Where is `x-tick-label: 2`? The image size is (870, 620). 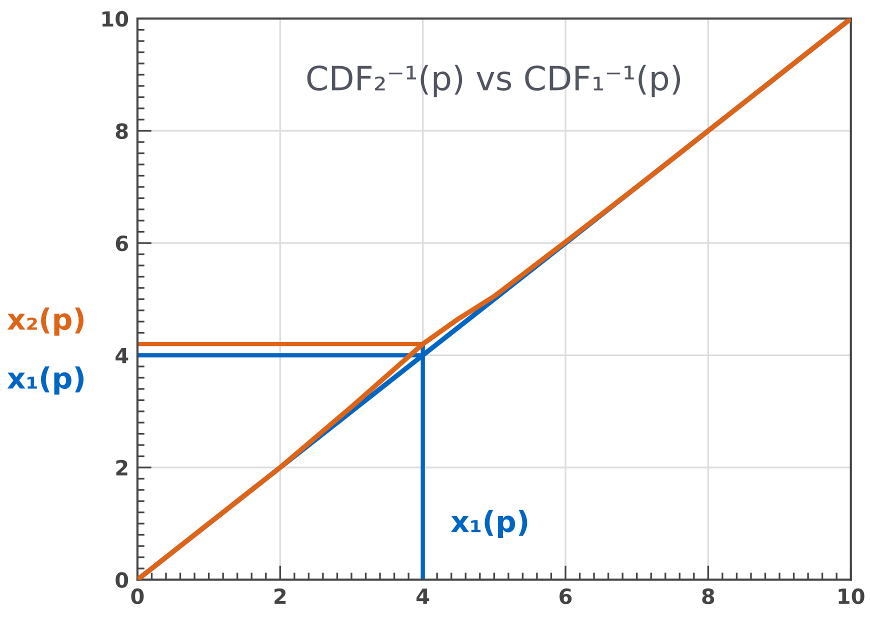 x-tick-label: 2 is located at coordinates (280, 596).